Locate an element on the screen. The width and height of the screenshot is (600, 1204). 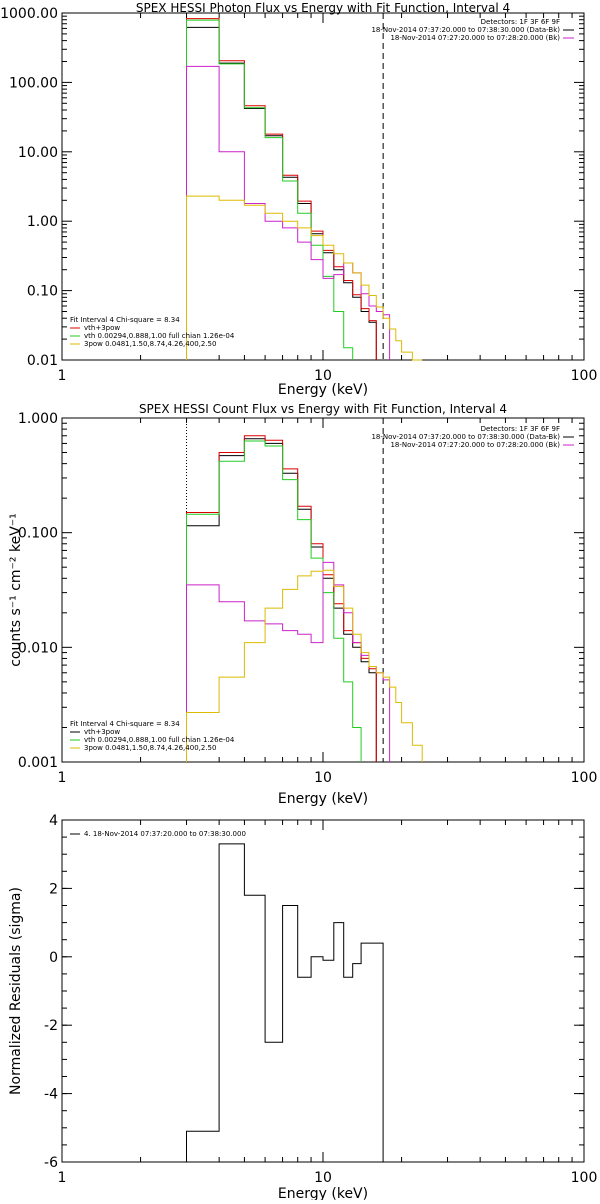
y-tick-label: 0.10 is located at coordinates (42, 292).